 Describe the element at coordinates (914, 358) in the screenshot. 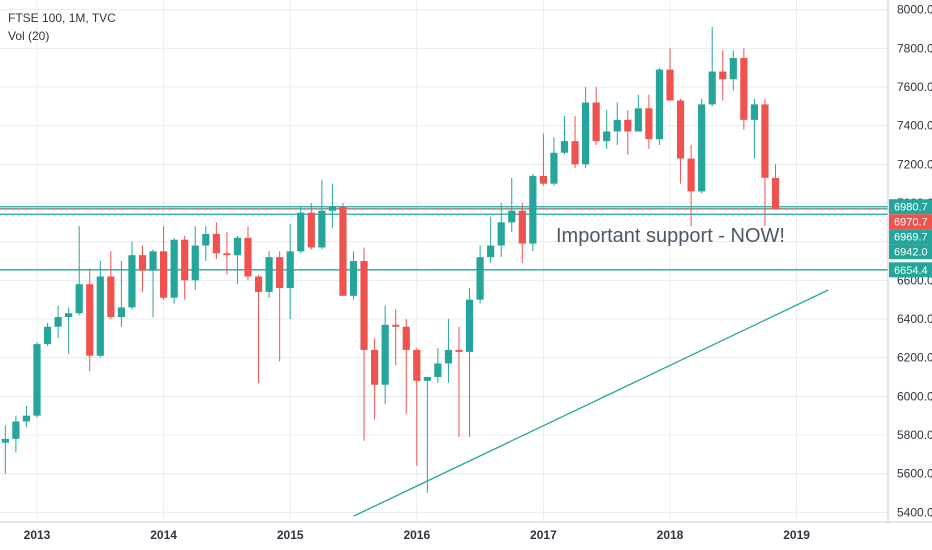

I see `y-tick-label: 6200.0` at that location.